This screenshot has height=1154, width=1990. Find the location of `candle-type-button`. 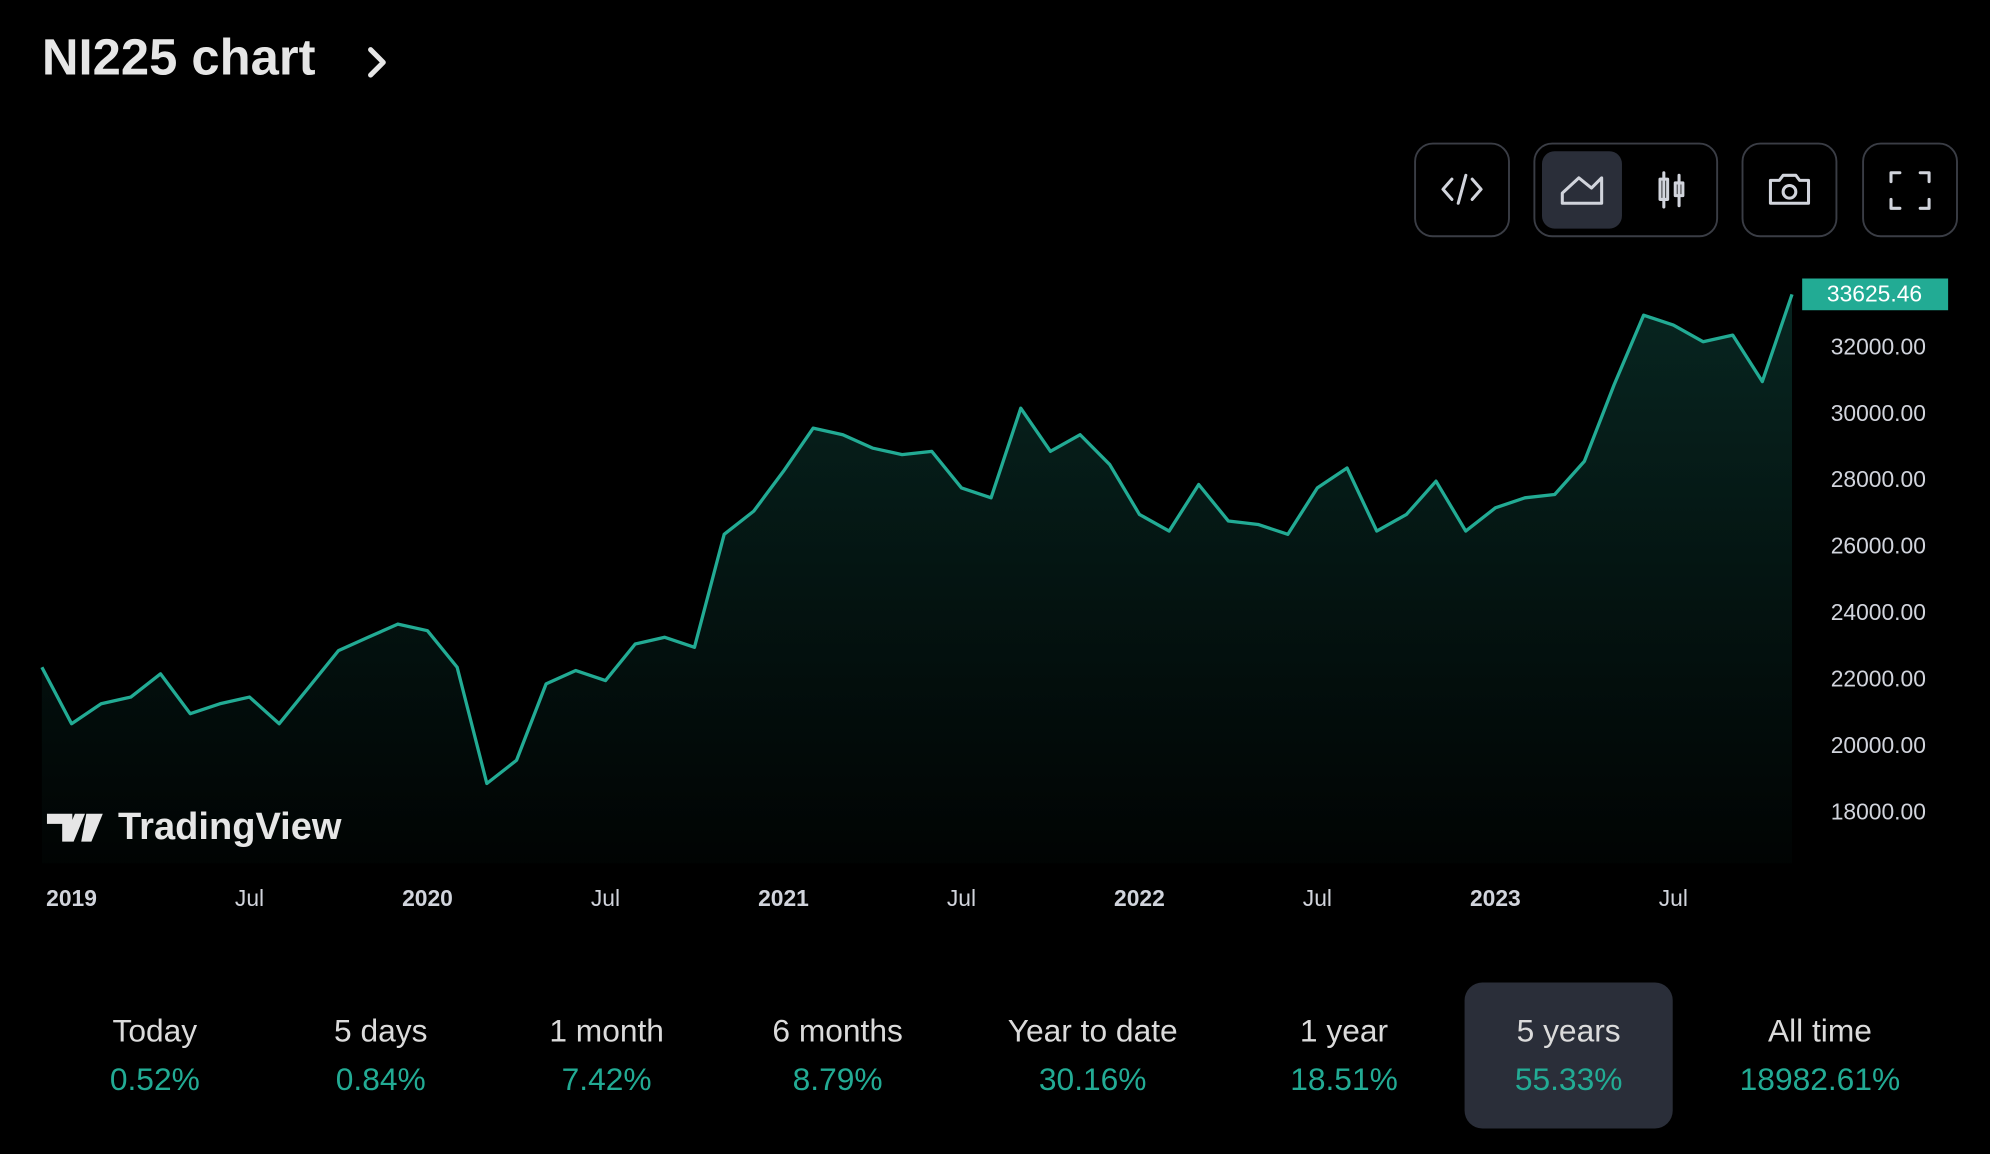

candle-type-button is located at coordinates (1672, 189).